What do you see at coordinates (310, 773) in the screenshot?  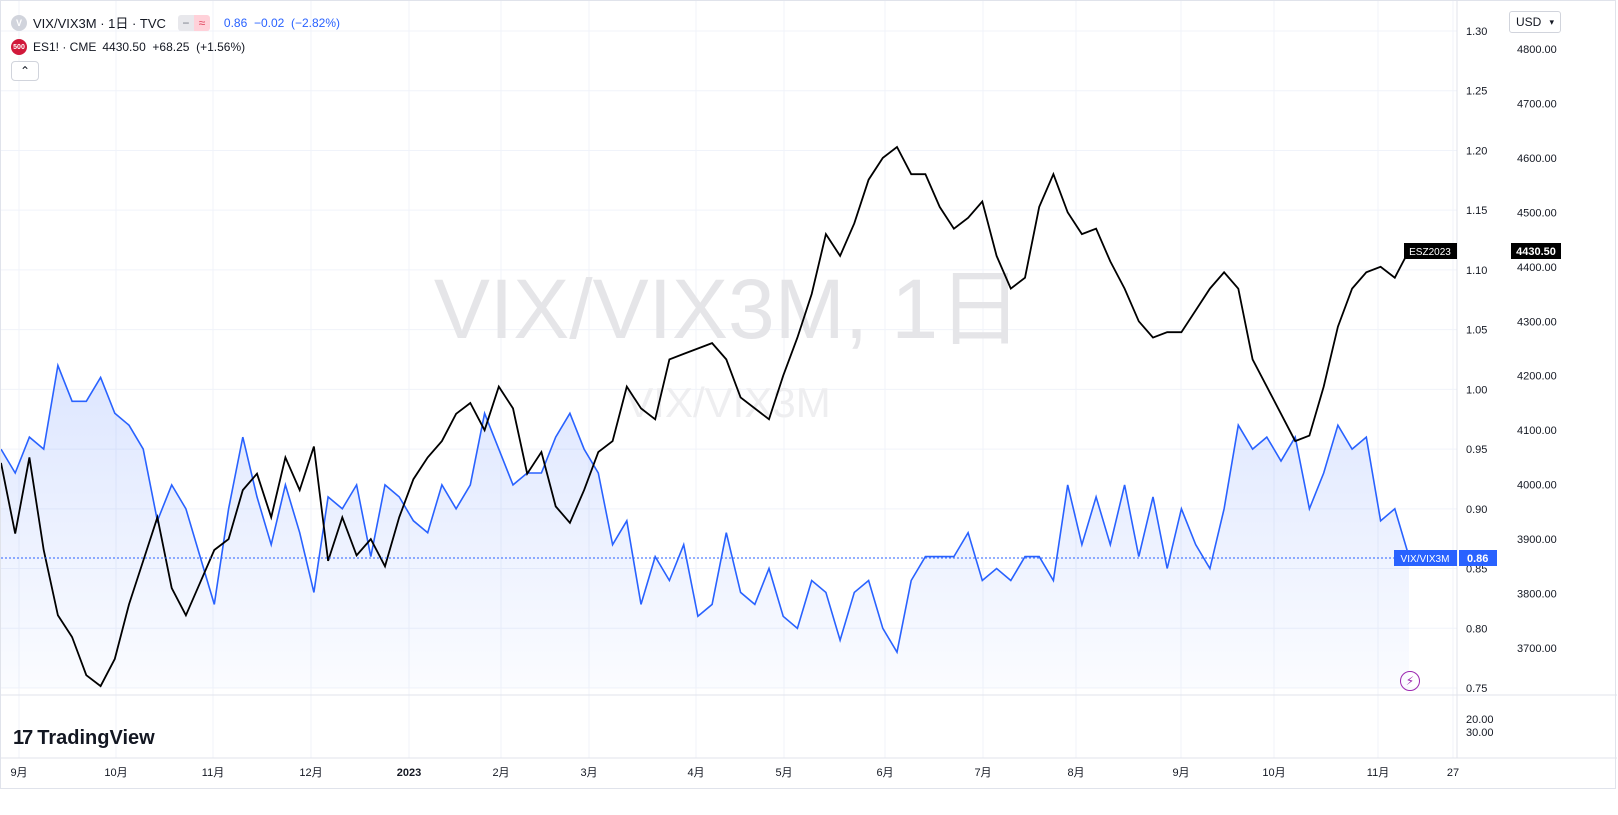 I see `time-tick-label: 12月` at bounding box center [310, 773].